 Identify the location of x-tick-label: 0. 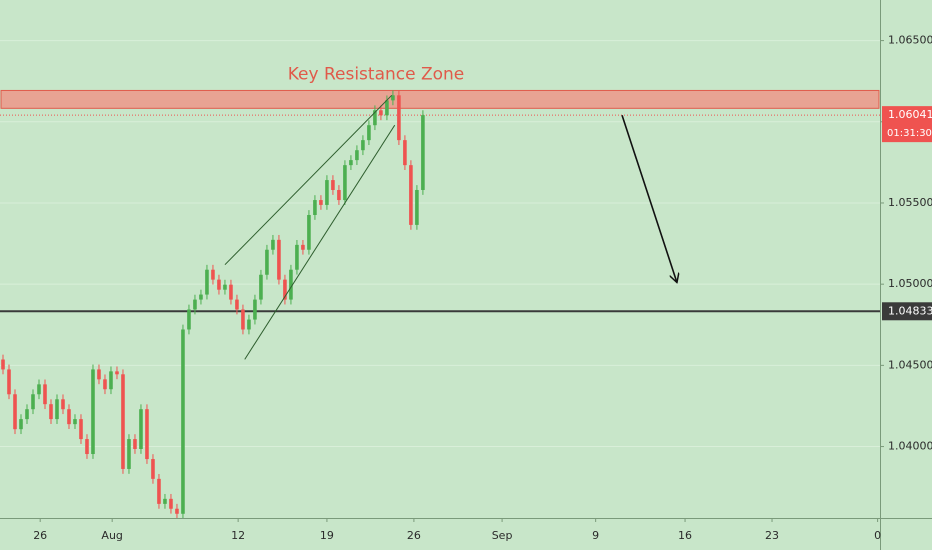
(877, 535).